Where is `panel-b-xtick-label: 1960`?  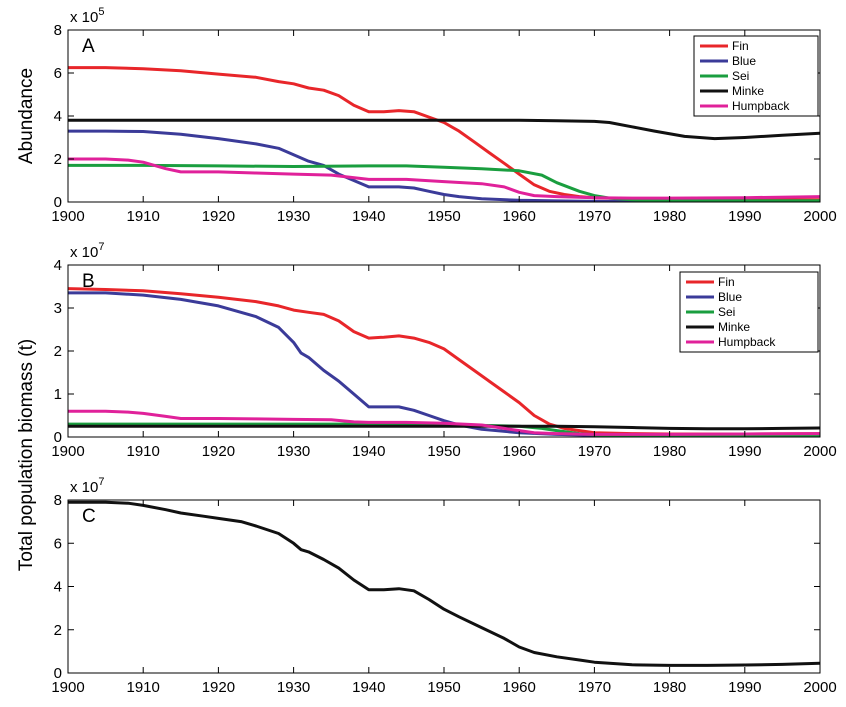
panel-b-xtick-label: 1960 is located at coordinates (519, 451).